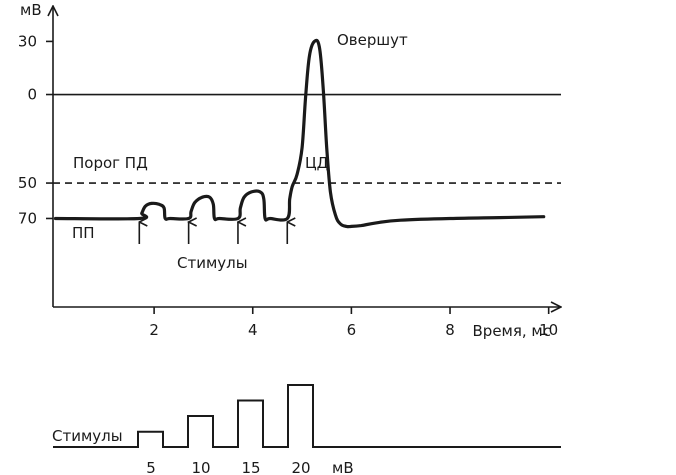 Image resolution: width=676 pixels, height=475 pixels. Describe the element at coordinates (250, 467) in the screenshot. I see `stimulus-tick-label-2: 15` at that location.